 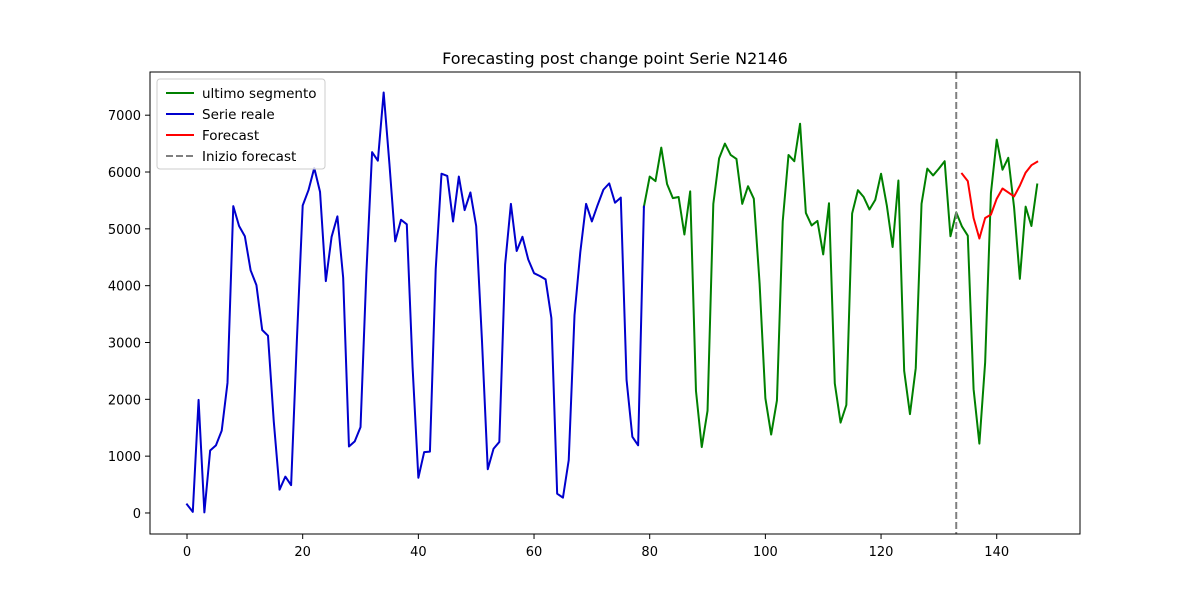 I want to click on y-tick-label: 7000, so click(x=124, y=116).